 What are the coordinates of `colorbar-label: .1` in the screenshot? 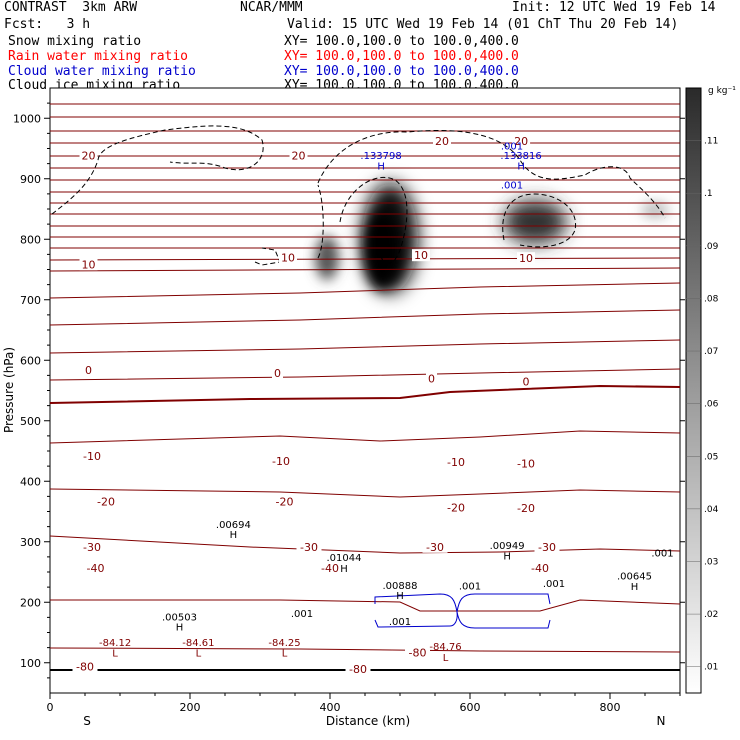 It's located at (708, 194).